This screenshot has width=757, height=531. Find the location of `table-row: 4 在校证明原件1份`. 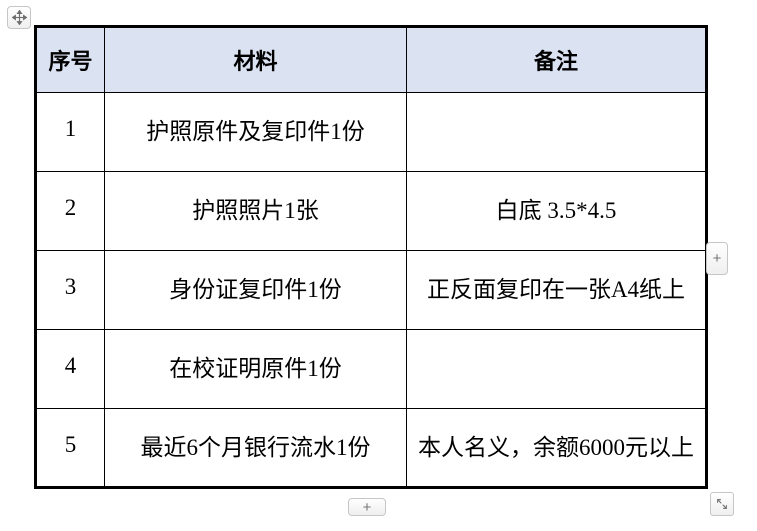

table-row: 4 在校证明原件1份 is located at coordinates (371, 369).